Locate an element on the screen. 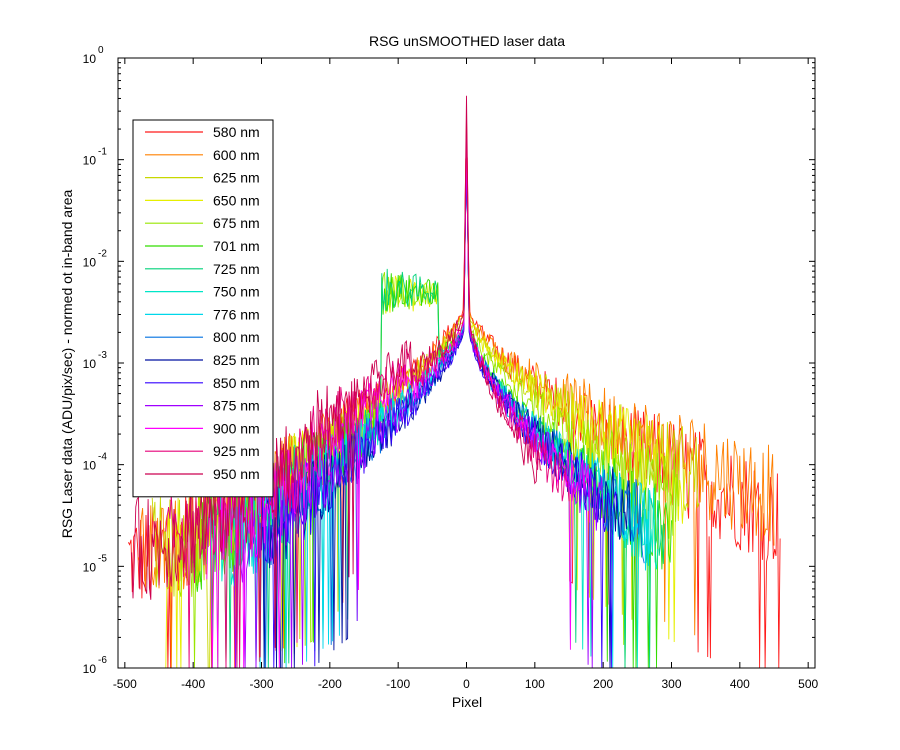 The height and width of the screenshot is (750, 900). legend-label: 725 nm is located at coordinates (236, 269).